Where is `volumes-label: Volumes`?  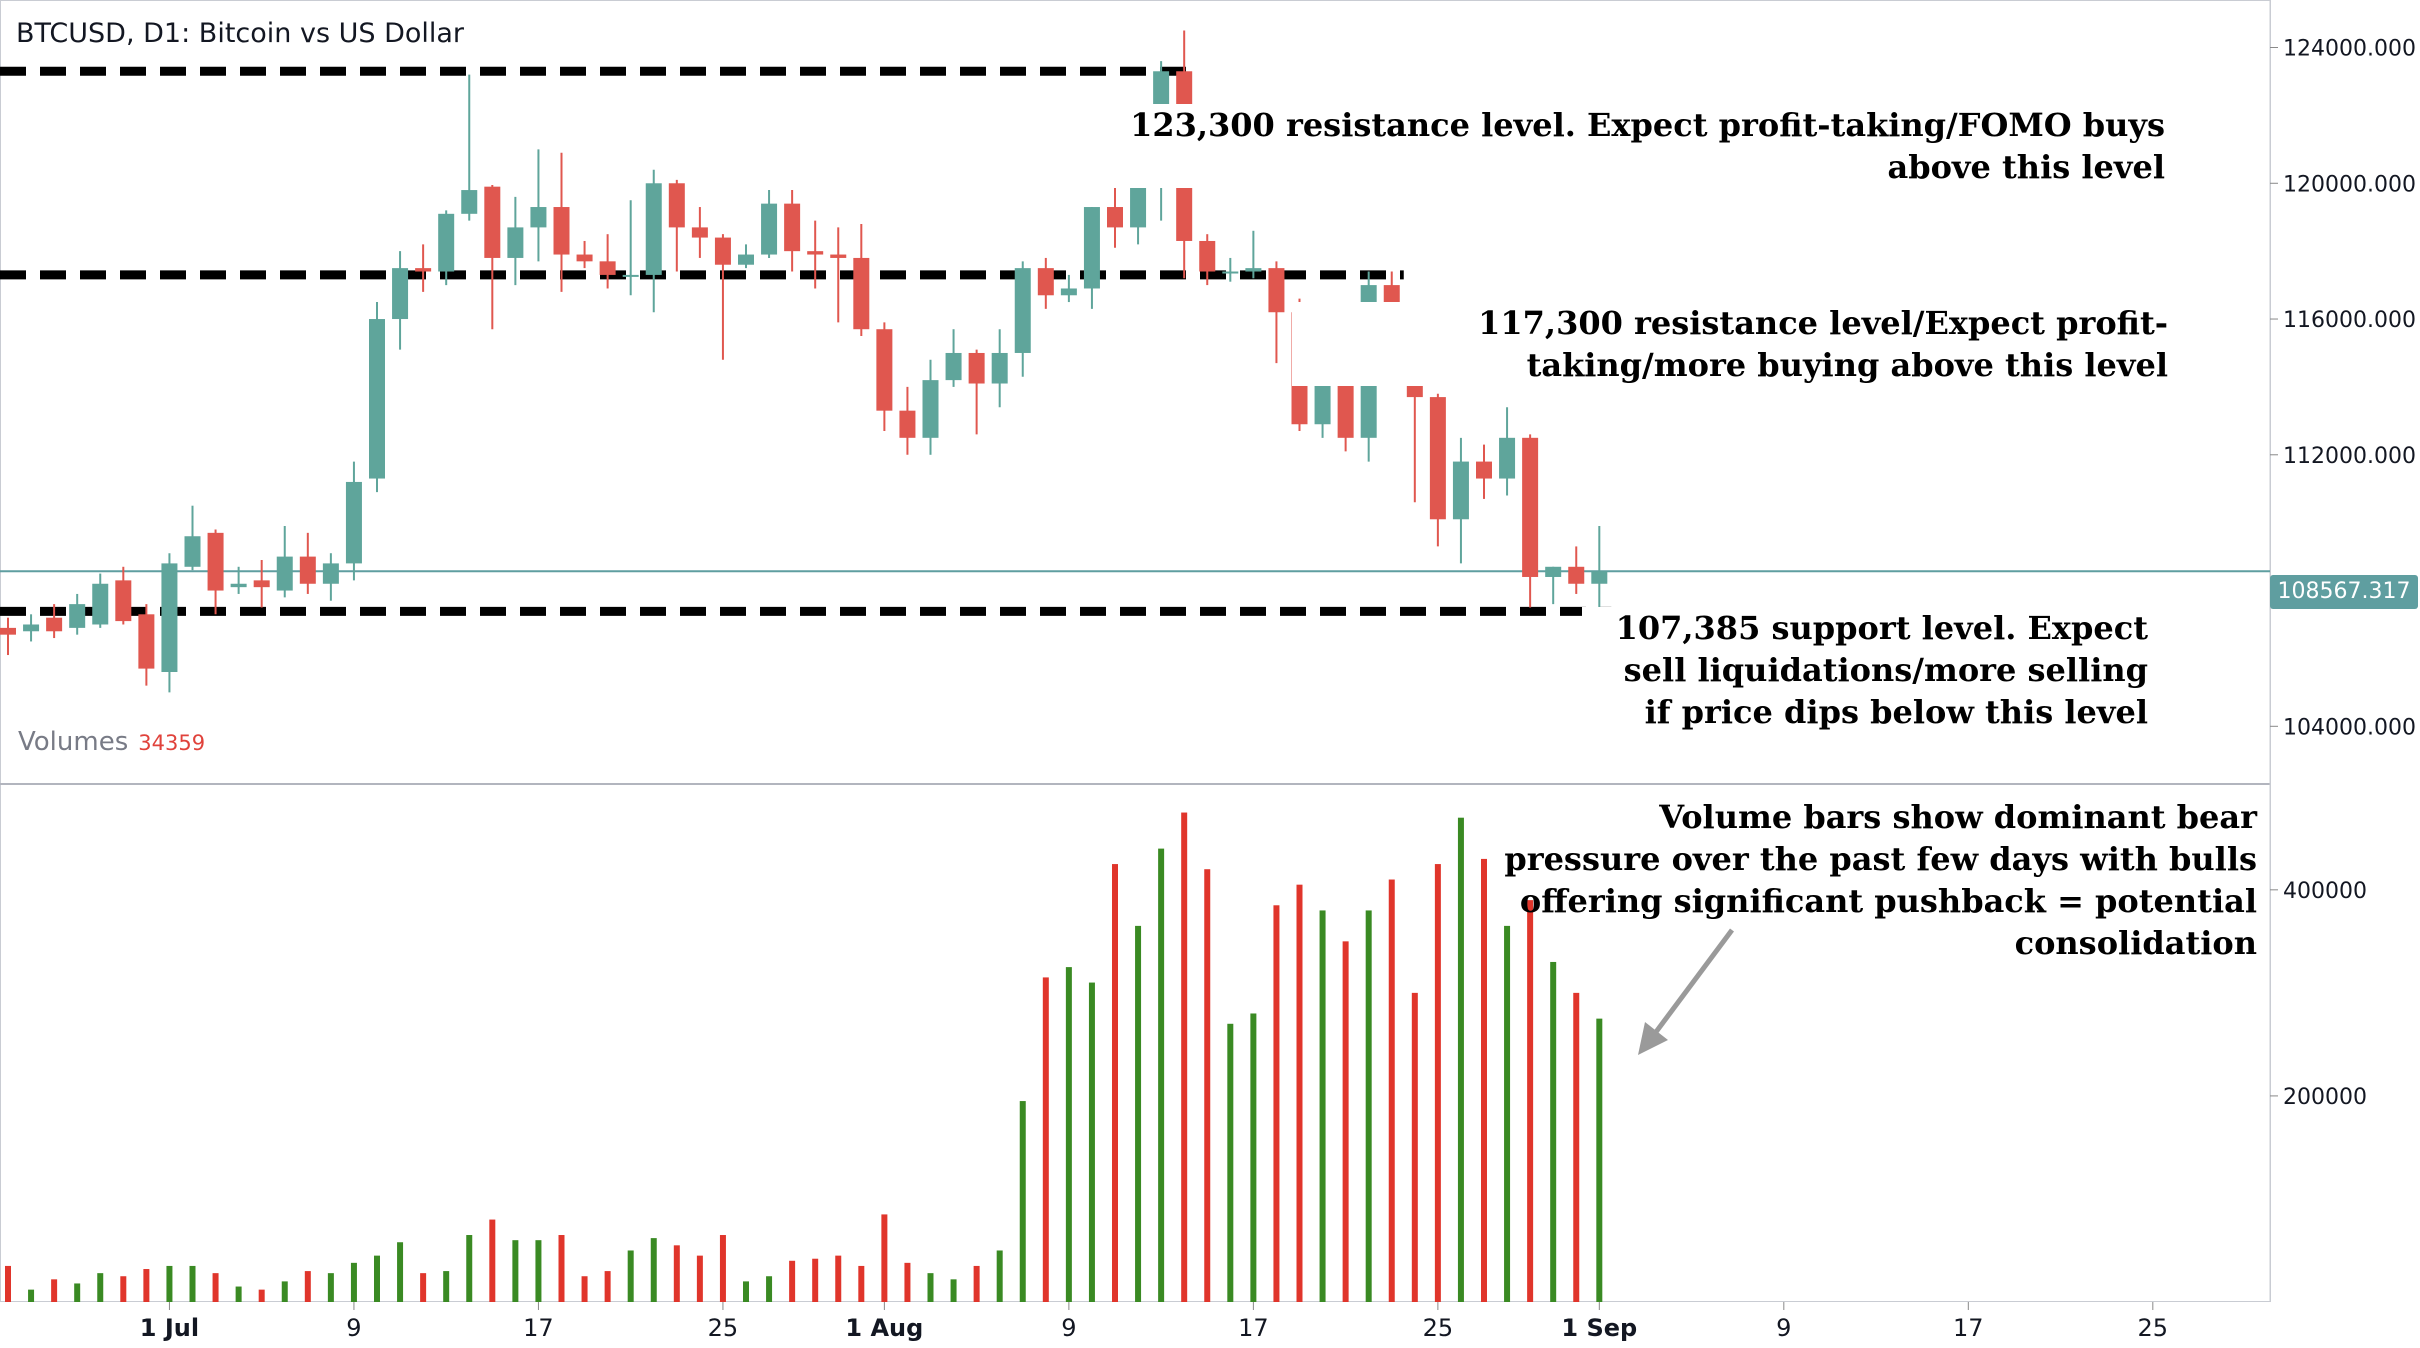
volumes-label: Volumes is located at coordinates (73, 742).